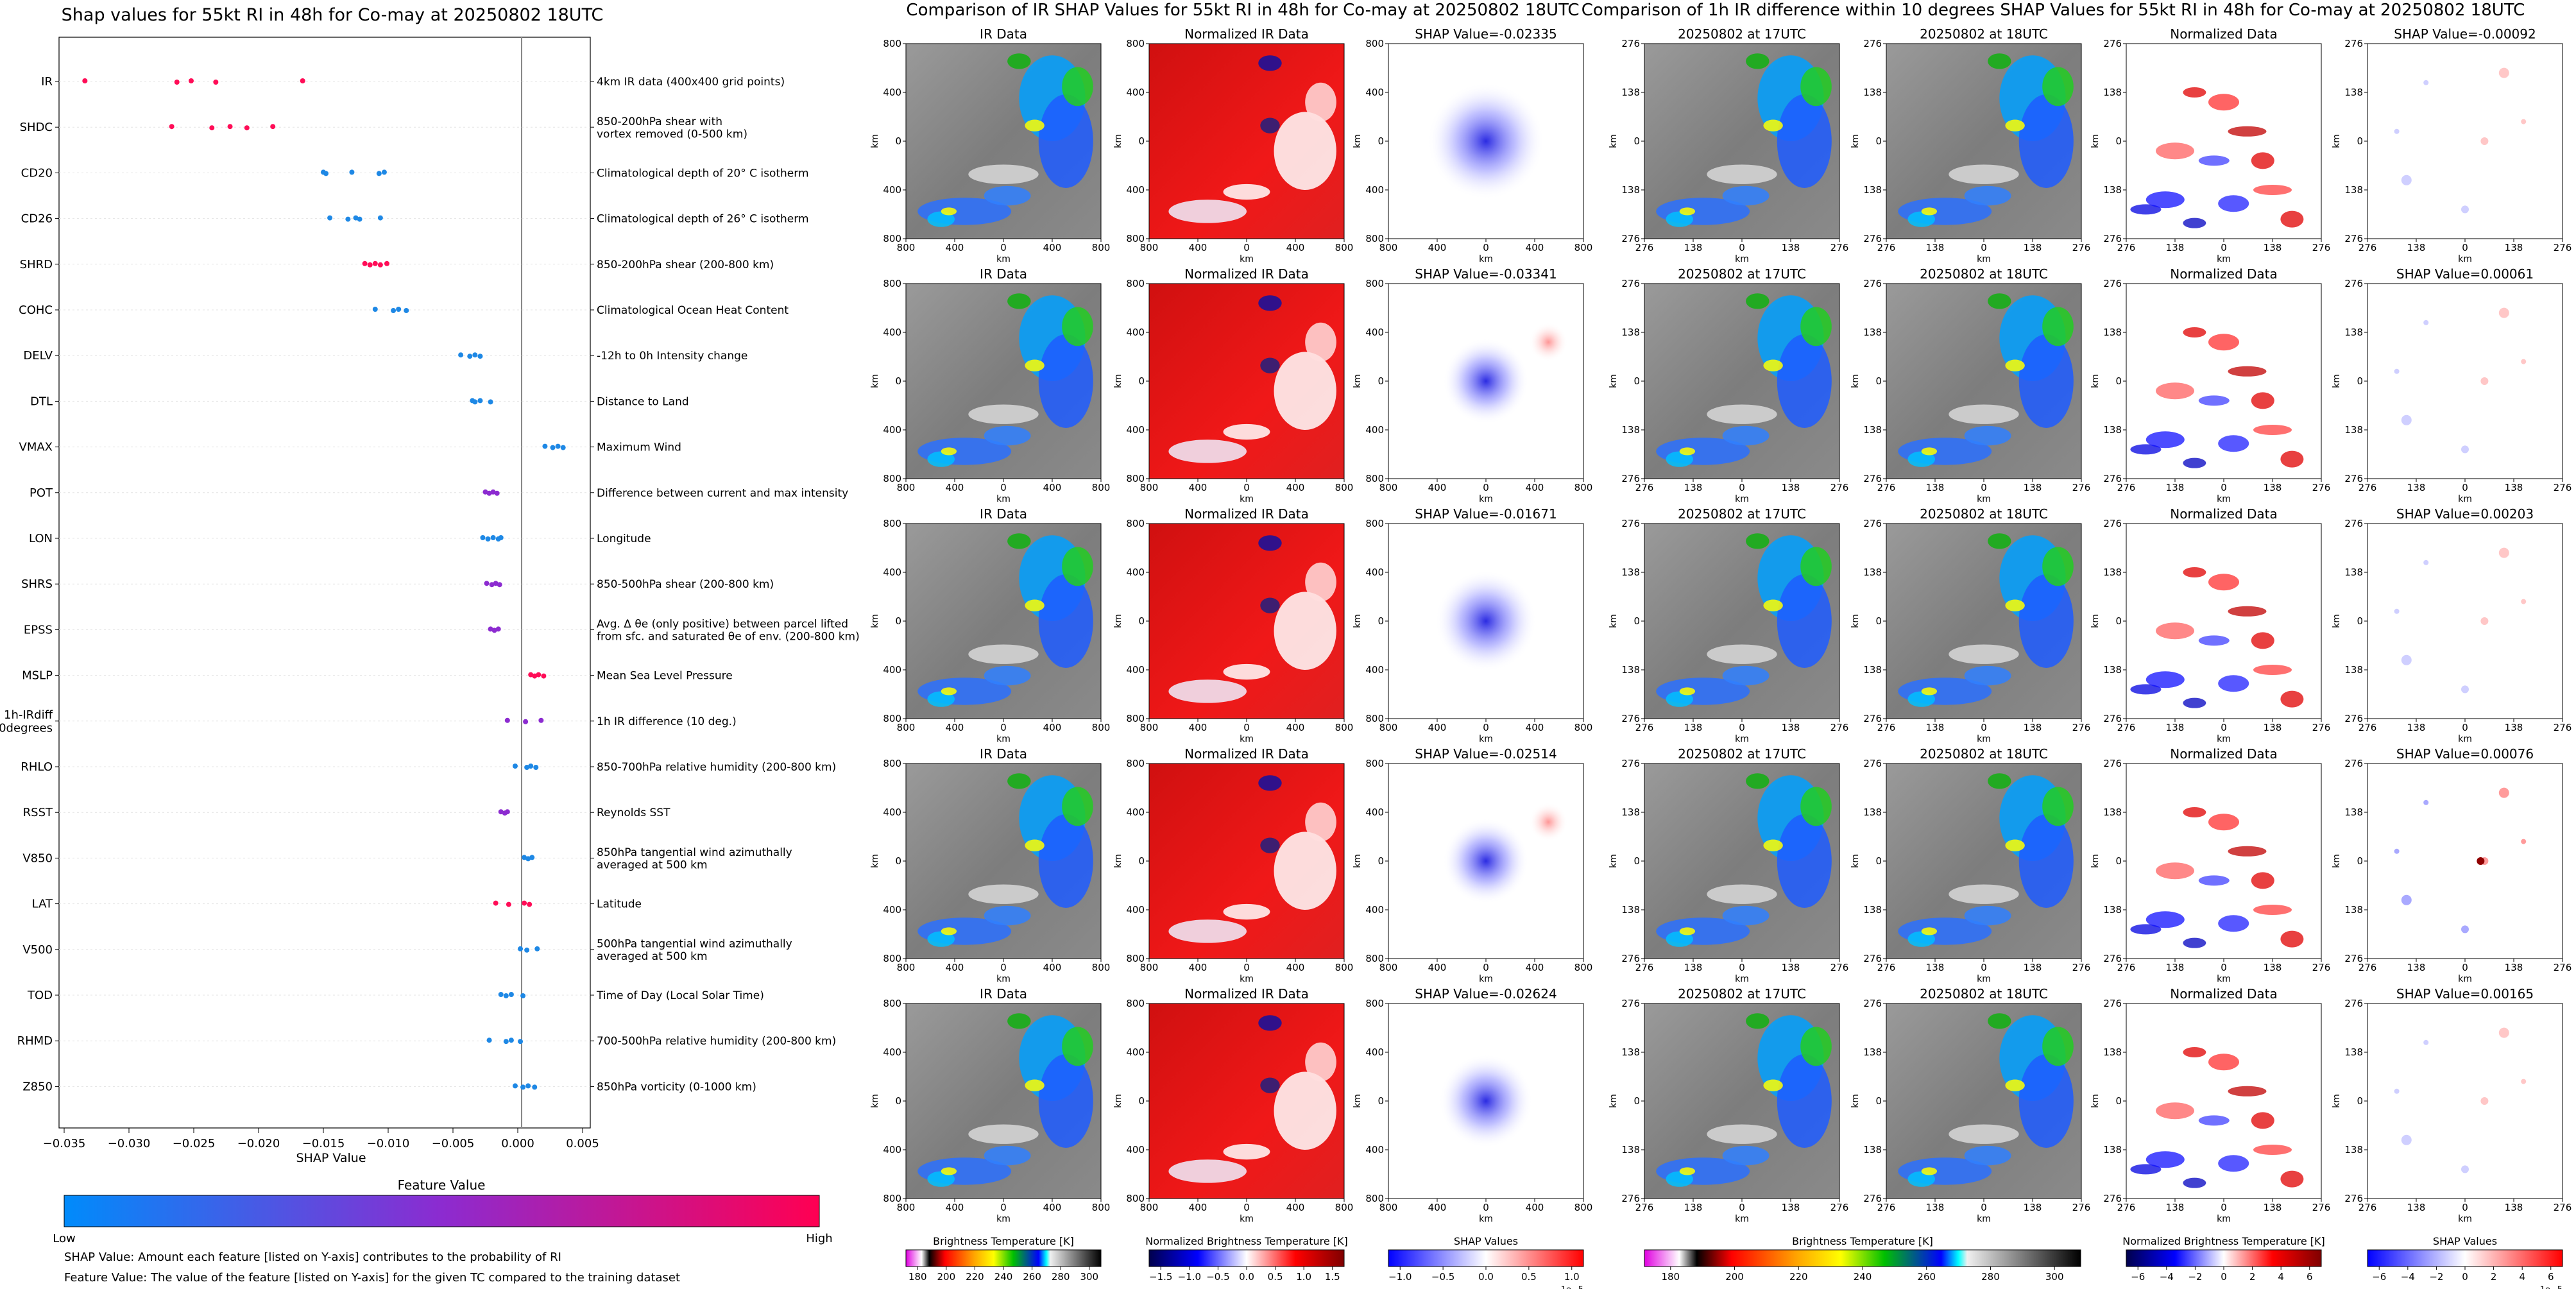 The height and width of the screenshot is (1289, 2576). Describe the element at coordinates (1160, 1277) in the screenshot. I see `colorbar-tick-label: −1.5` at that location.